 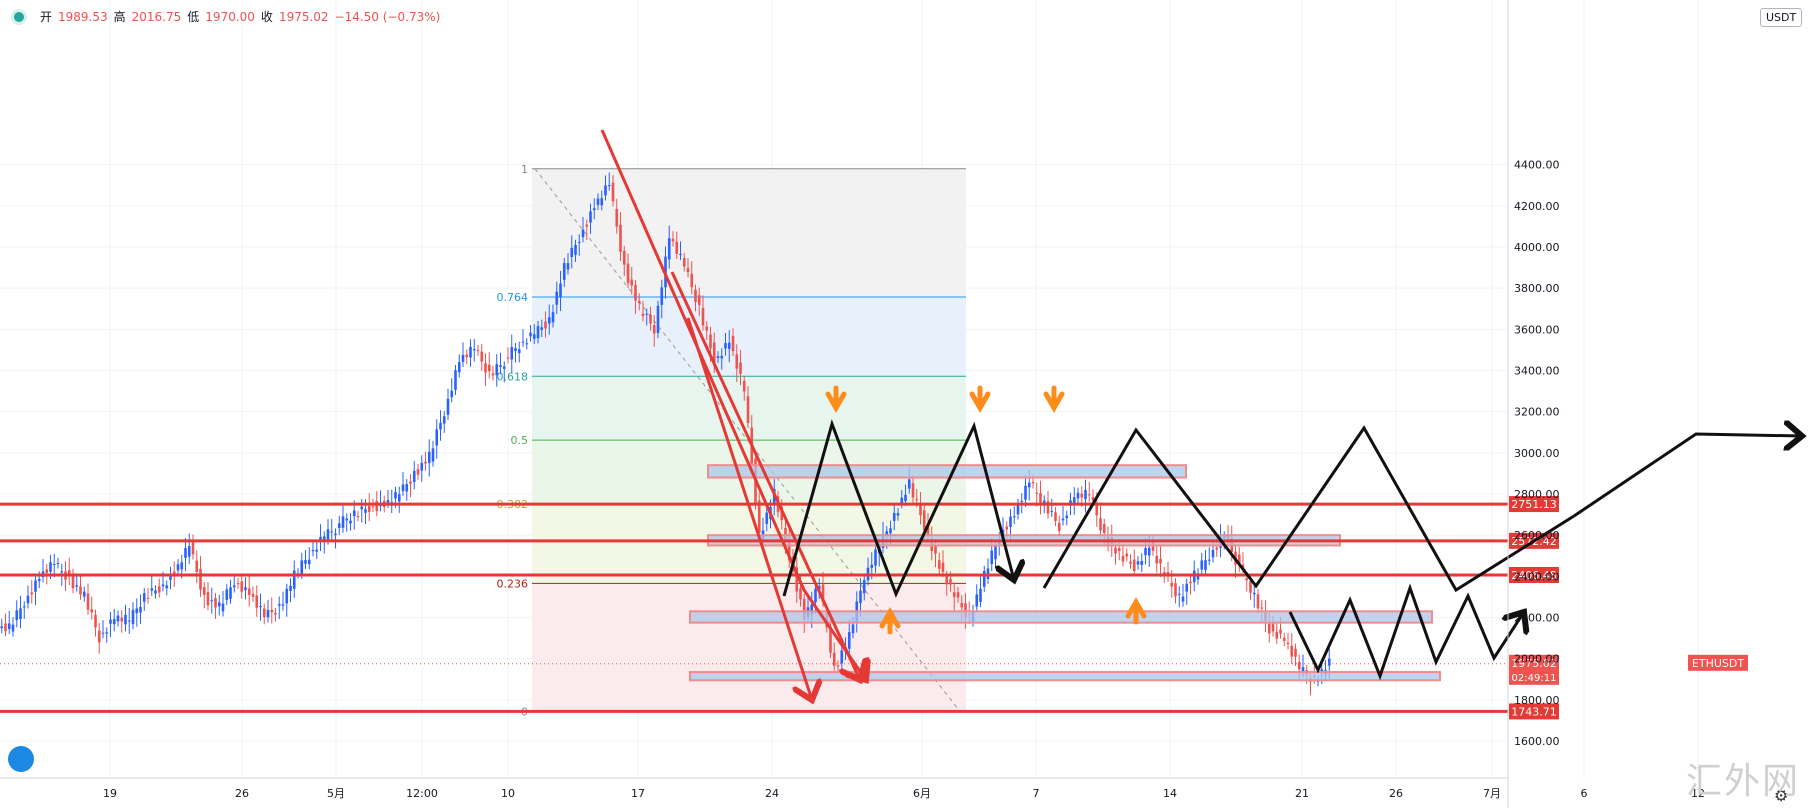 I want to click on x-tick-label: 6, so click(x=1584, y=793).